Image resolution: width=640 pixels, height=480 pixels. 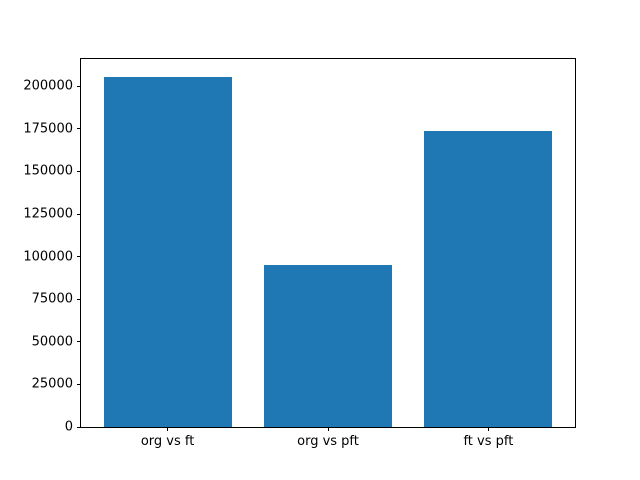 What do you see at coordinates (328, 345) in the screenshot?
I see `bar-org-vs-pft` at bounding box center [328, 345].